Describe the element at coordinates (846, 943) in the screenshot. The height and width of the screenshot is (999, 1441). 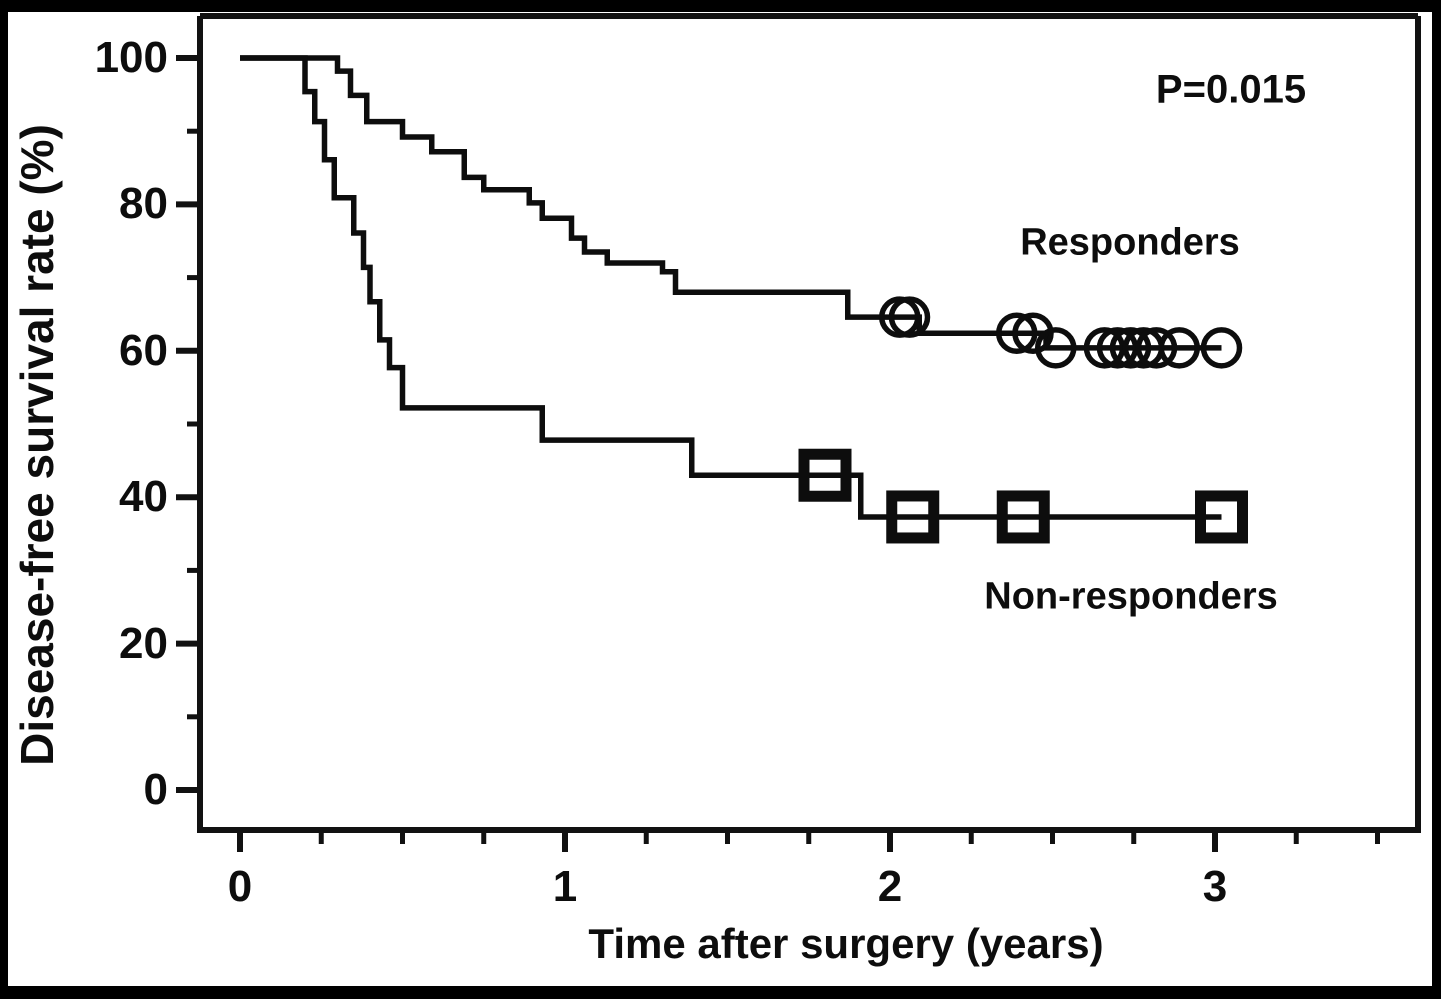
I see `x-axis-title: Time after surgery (years)` at that location.